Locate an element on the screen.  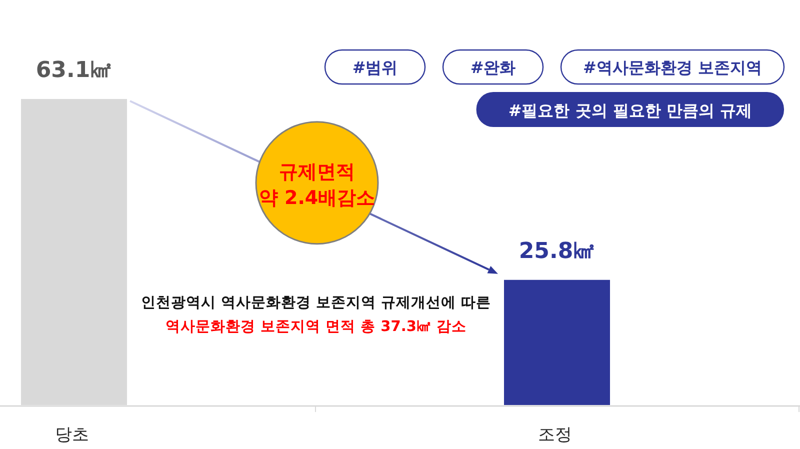
data-label: 25.8㎢ is located at coordinates (557, 251).